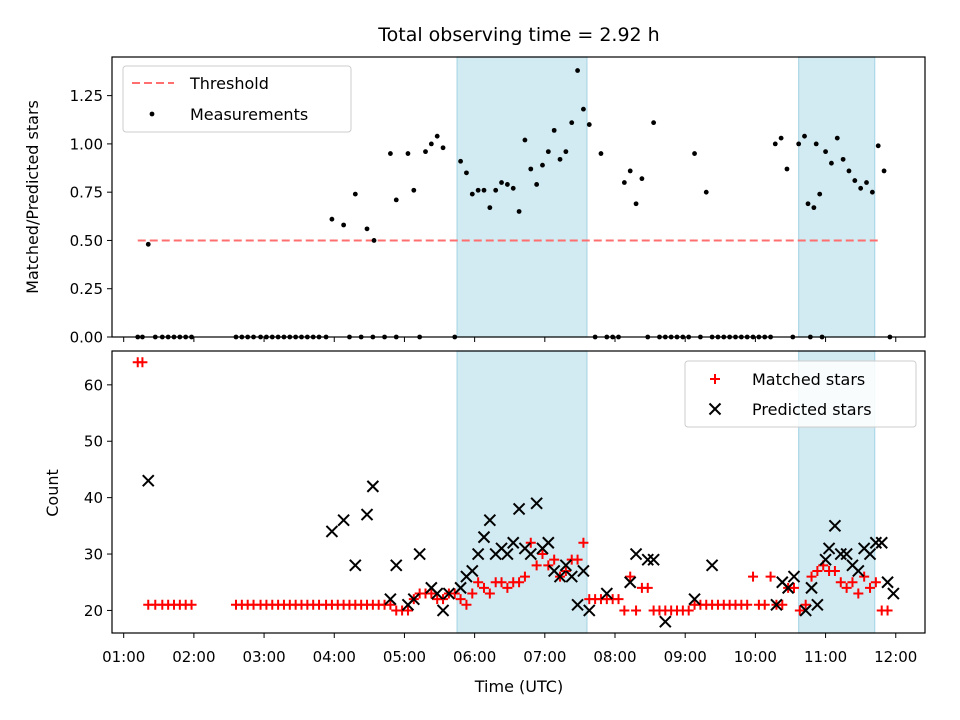 This screenshot has width=960, height=720. What do you see at coordinates (614, 657) in the screenshot?
I see `x-tick-label: 08:00` at bounding box center [614, 657].